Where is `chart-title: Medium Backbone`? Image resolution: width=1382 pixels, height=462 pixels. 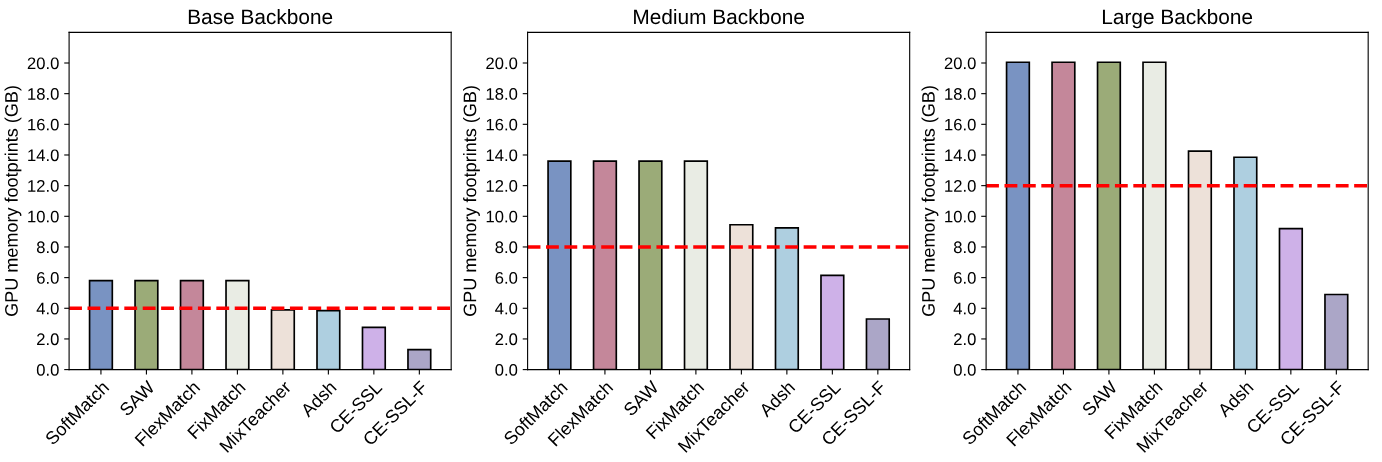 chart-title: Medium Backbone is located at coordinates (719, 16).